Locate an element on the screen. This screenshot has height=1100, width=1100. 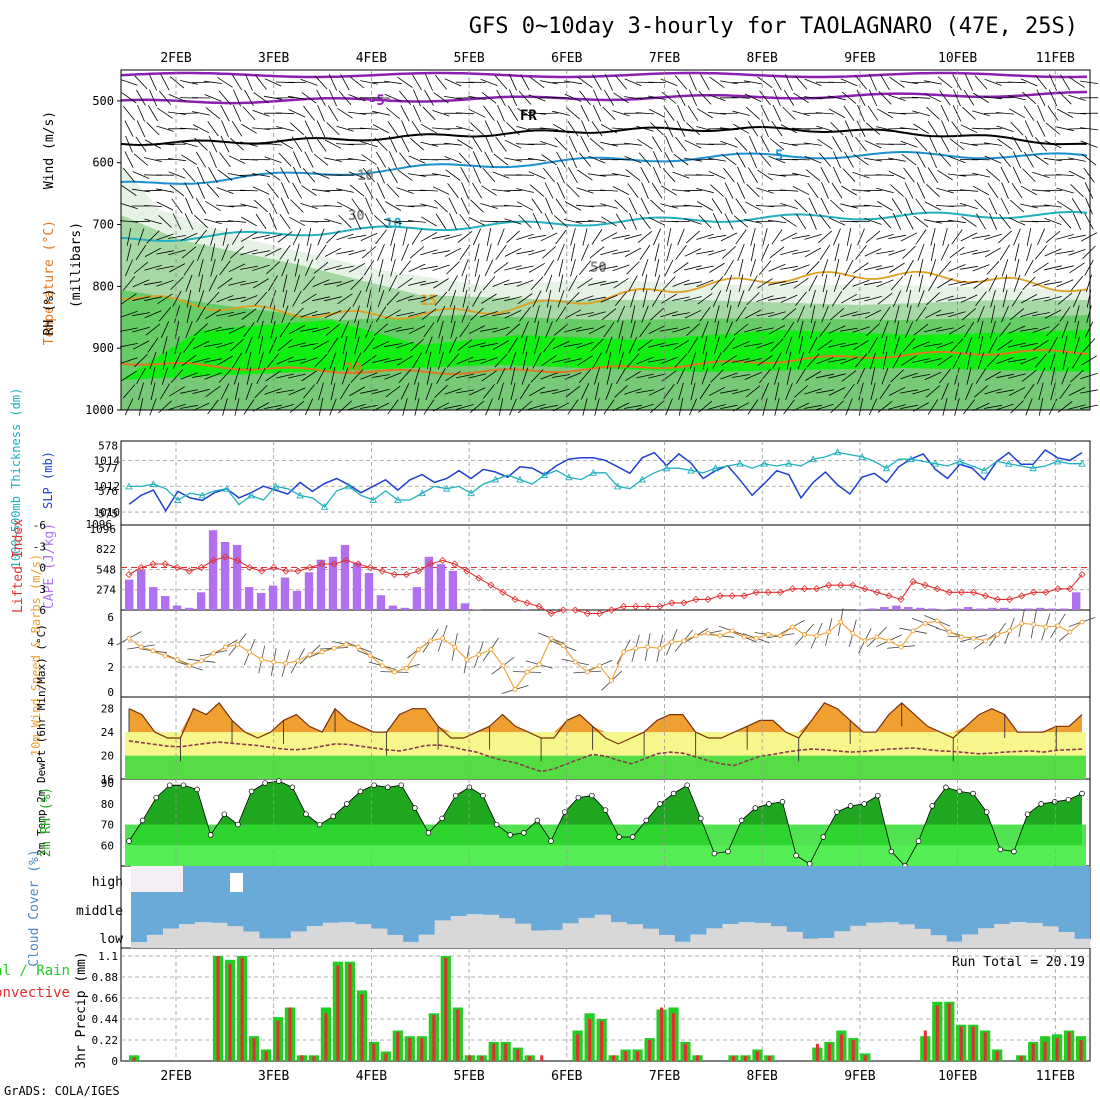
legend-convective: Convective is located at coordinates (35, 993).